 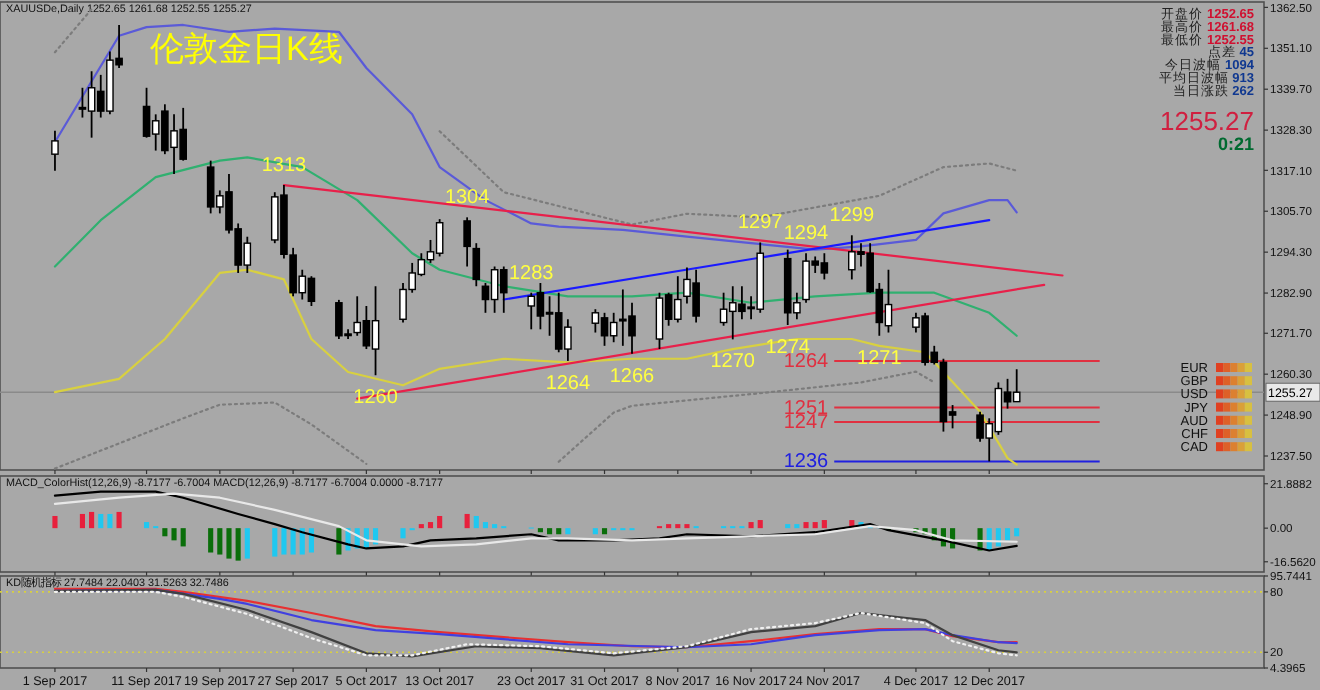 What do you see at coordinates (806, 234) in the screenshot?
I see `annotation: 1294` at bounding box center [806, 234].